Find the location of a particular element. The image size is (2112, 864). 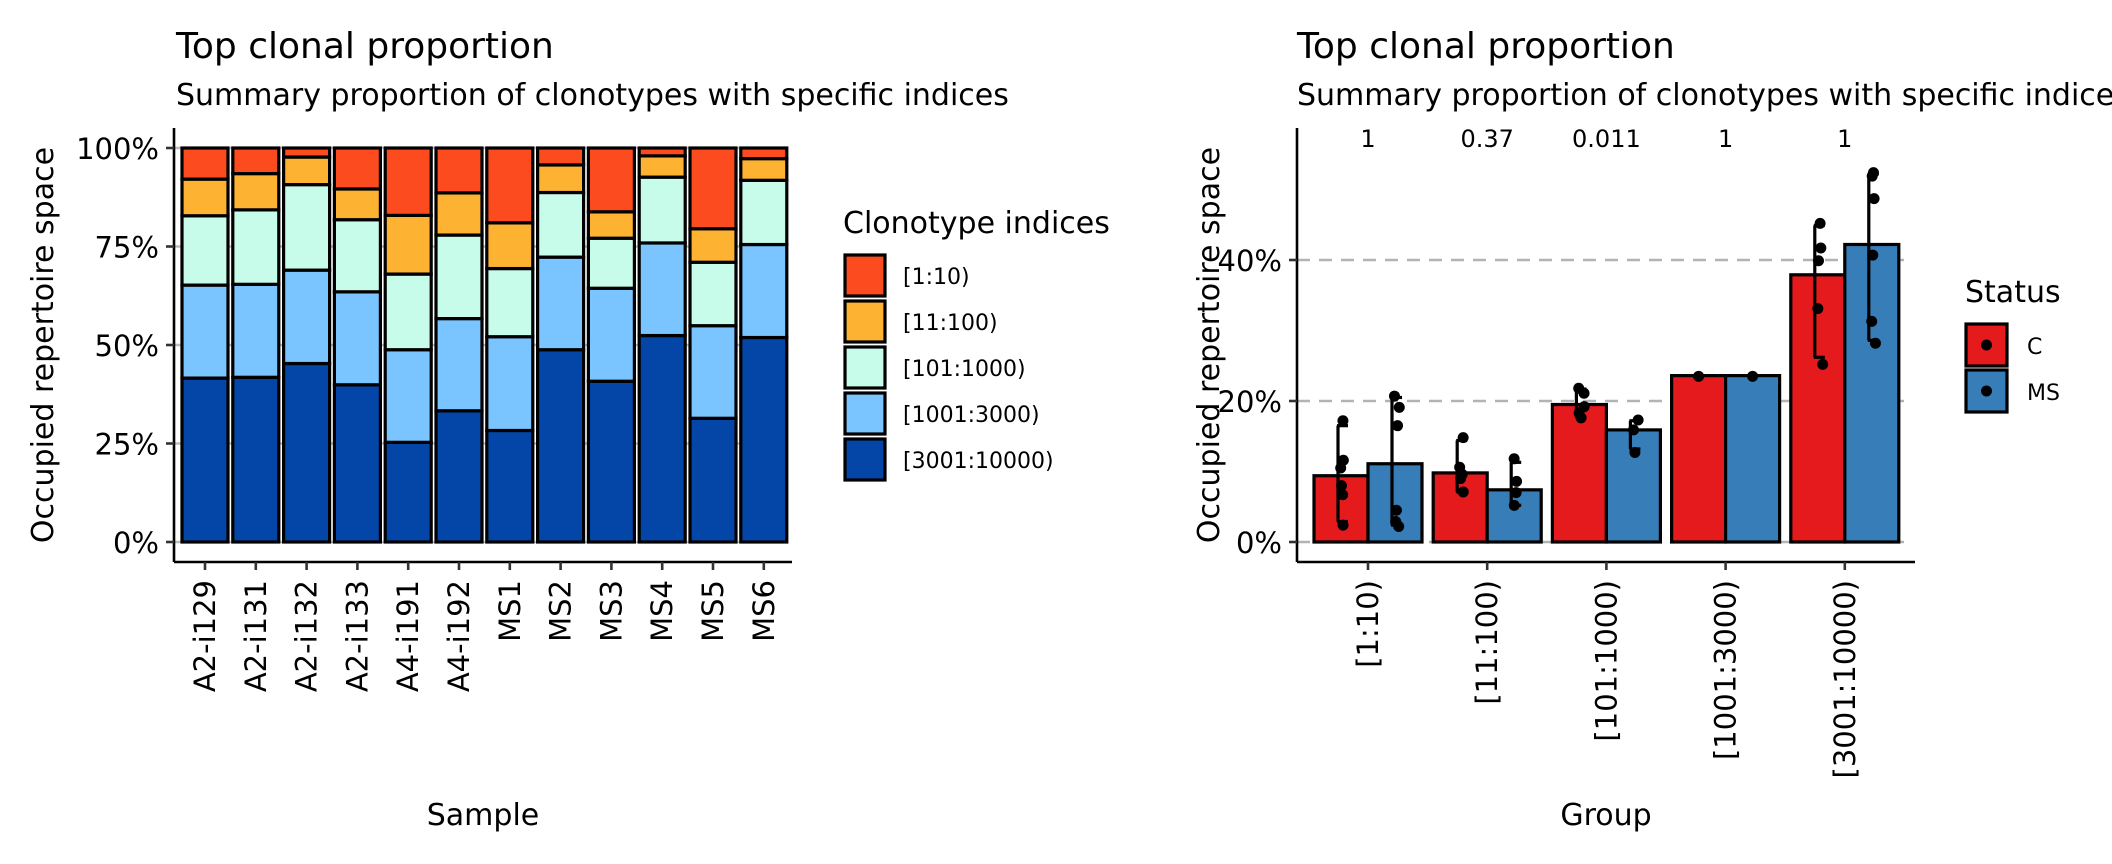

right-legend: Status C MS is located at coordinates (2012, 344).